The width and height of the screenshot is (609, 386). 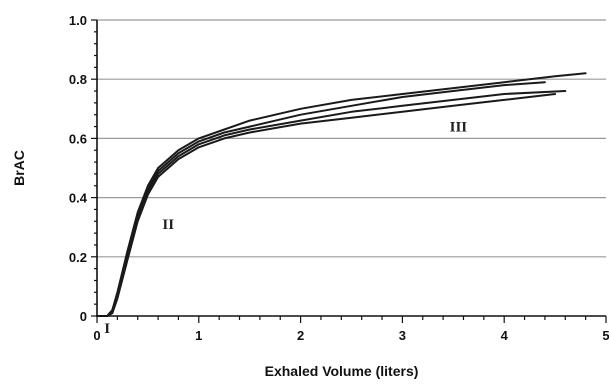 What do you see at coordinates (19, 168) in the screenshot?
I see `y-axis-title: BrAC` at bounding box center [19, 168].